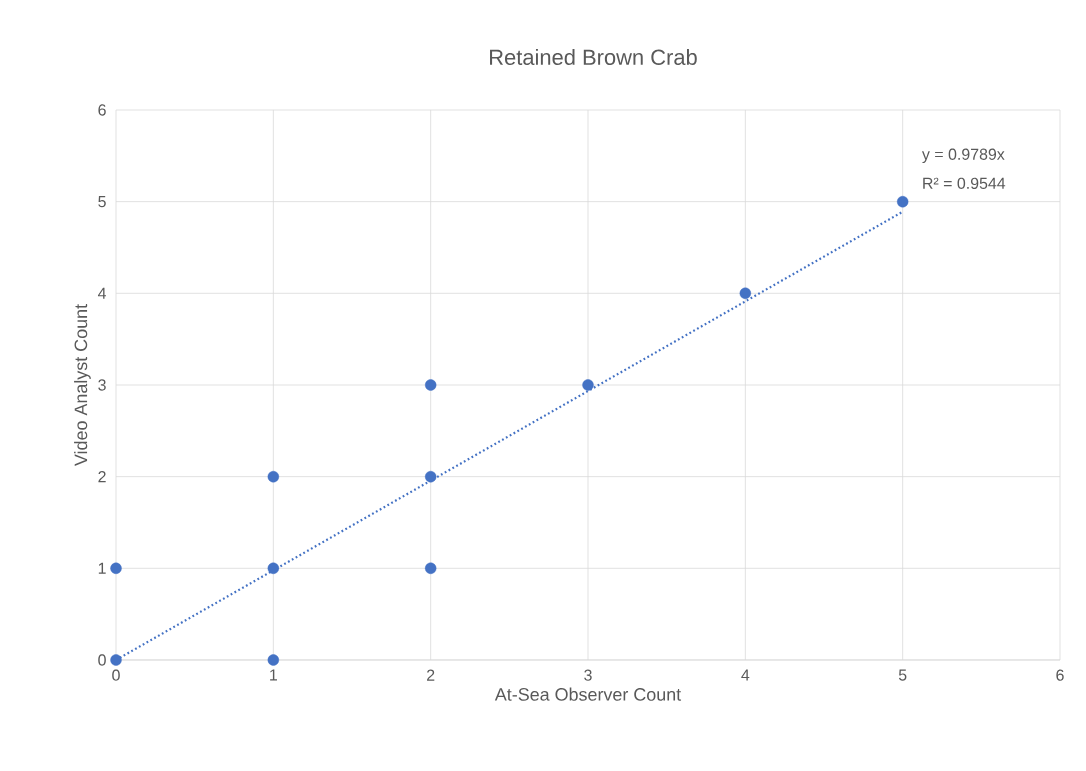 The width and height of the screenshot is (1086, 771). What do you see at coordinates (116, 675) in the screenshot?
I see `x-tick-label: 0` at bounding box center [116, 675].